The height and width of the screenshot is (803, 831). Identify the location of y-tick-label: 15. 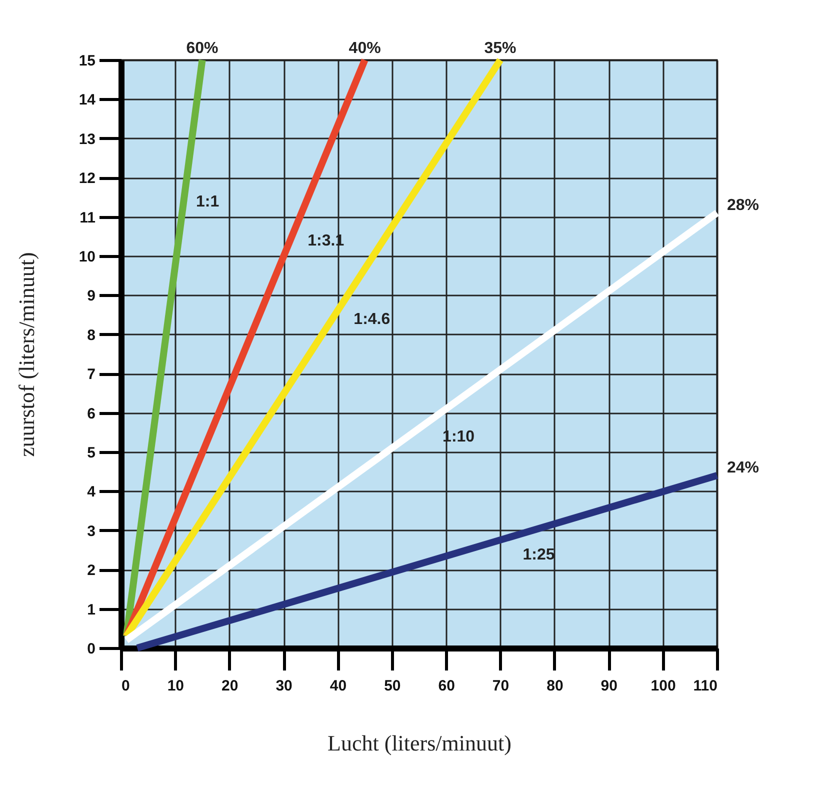
(87, 61).